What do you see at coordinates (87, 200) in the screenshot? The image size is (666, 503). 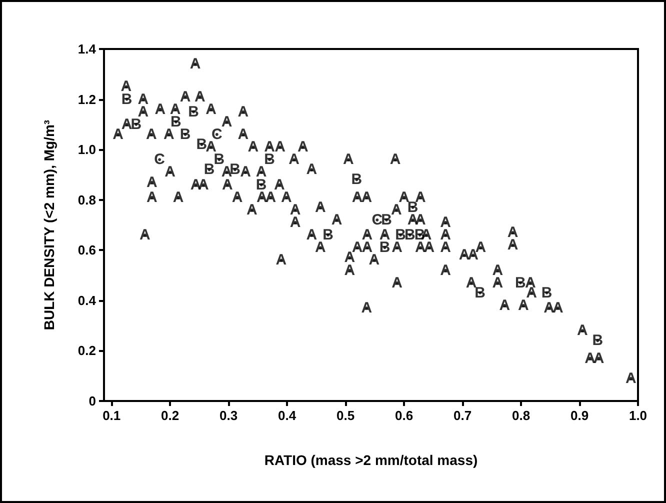 I see `y-tick-label: 0.8` at bounding box center [87, 200].